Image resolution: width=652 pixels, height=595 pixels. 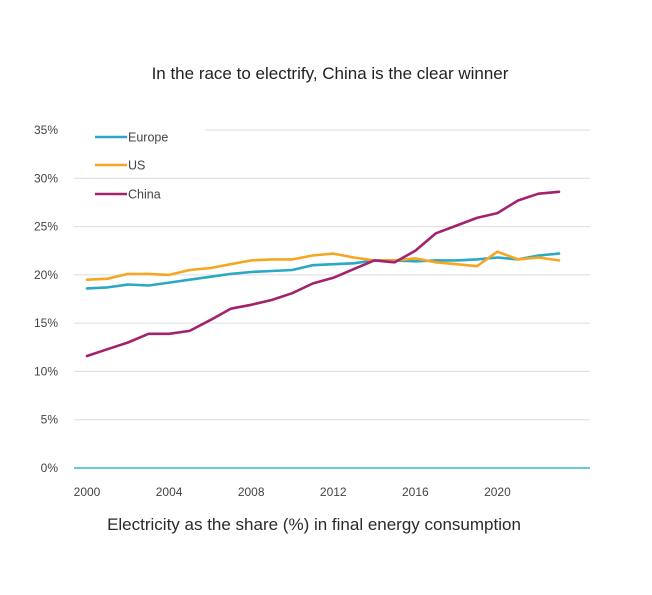 I want to click on y-tick-label: 15%, so click(x=46, y=323).